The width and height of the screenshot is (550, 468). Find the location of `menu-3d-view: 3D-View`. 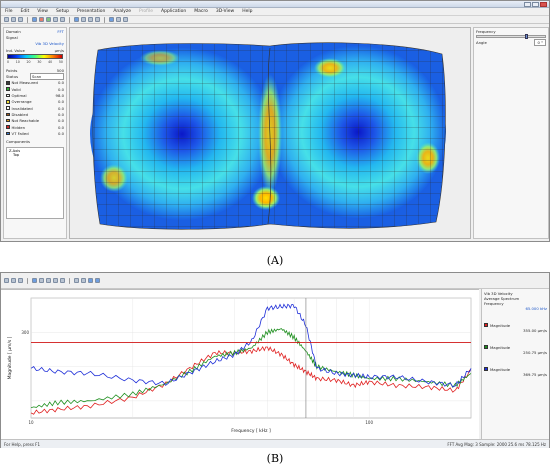

menu-3d-view: 3D-View is located at coordinates (225, 11).